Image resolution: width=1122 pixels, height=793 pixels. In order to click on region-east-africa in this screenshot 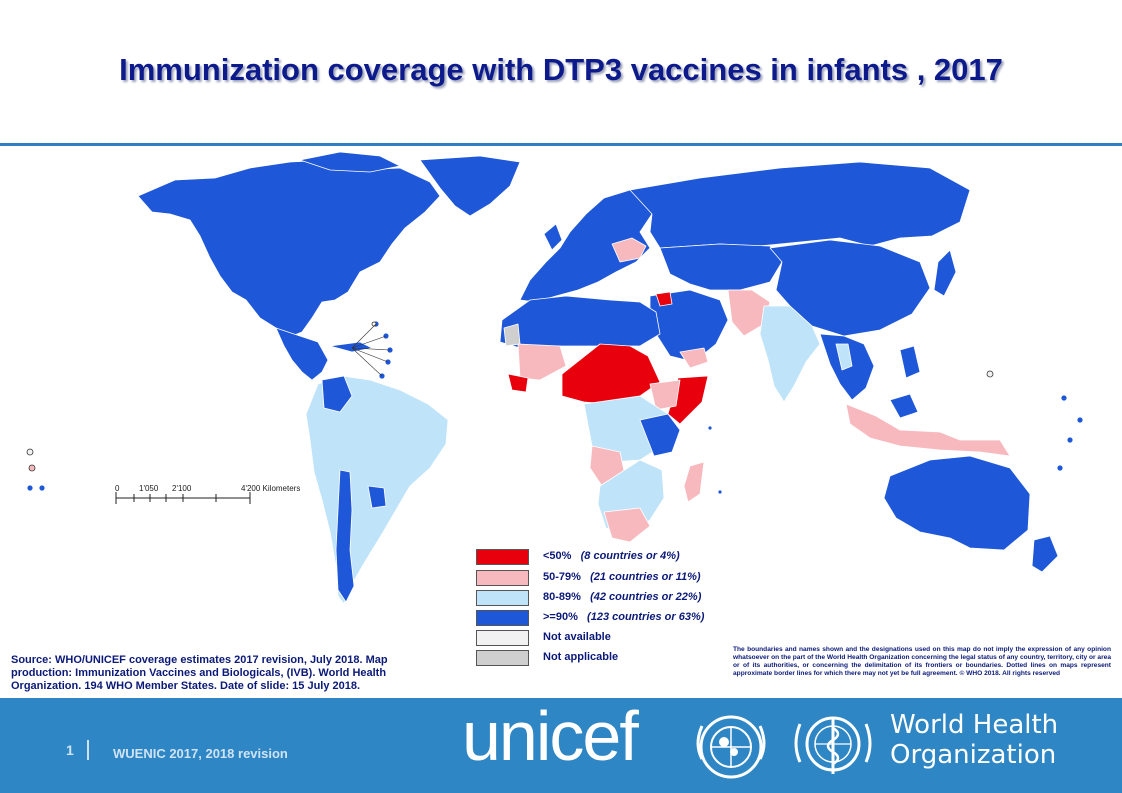, I will do `click(660, 435)`.